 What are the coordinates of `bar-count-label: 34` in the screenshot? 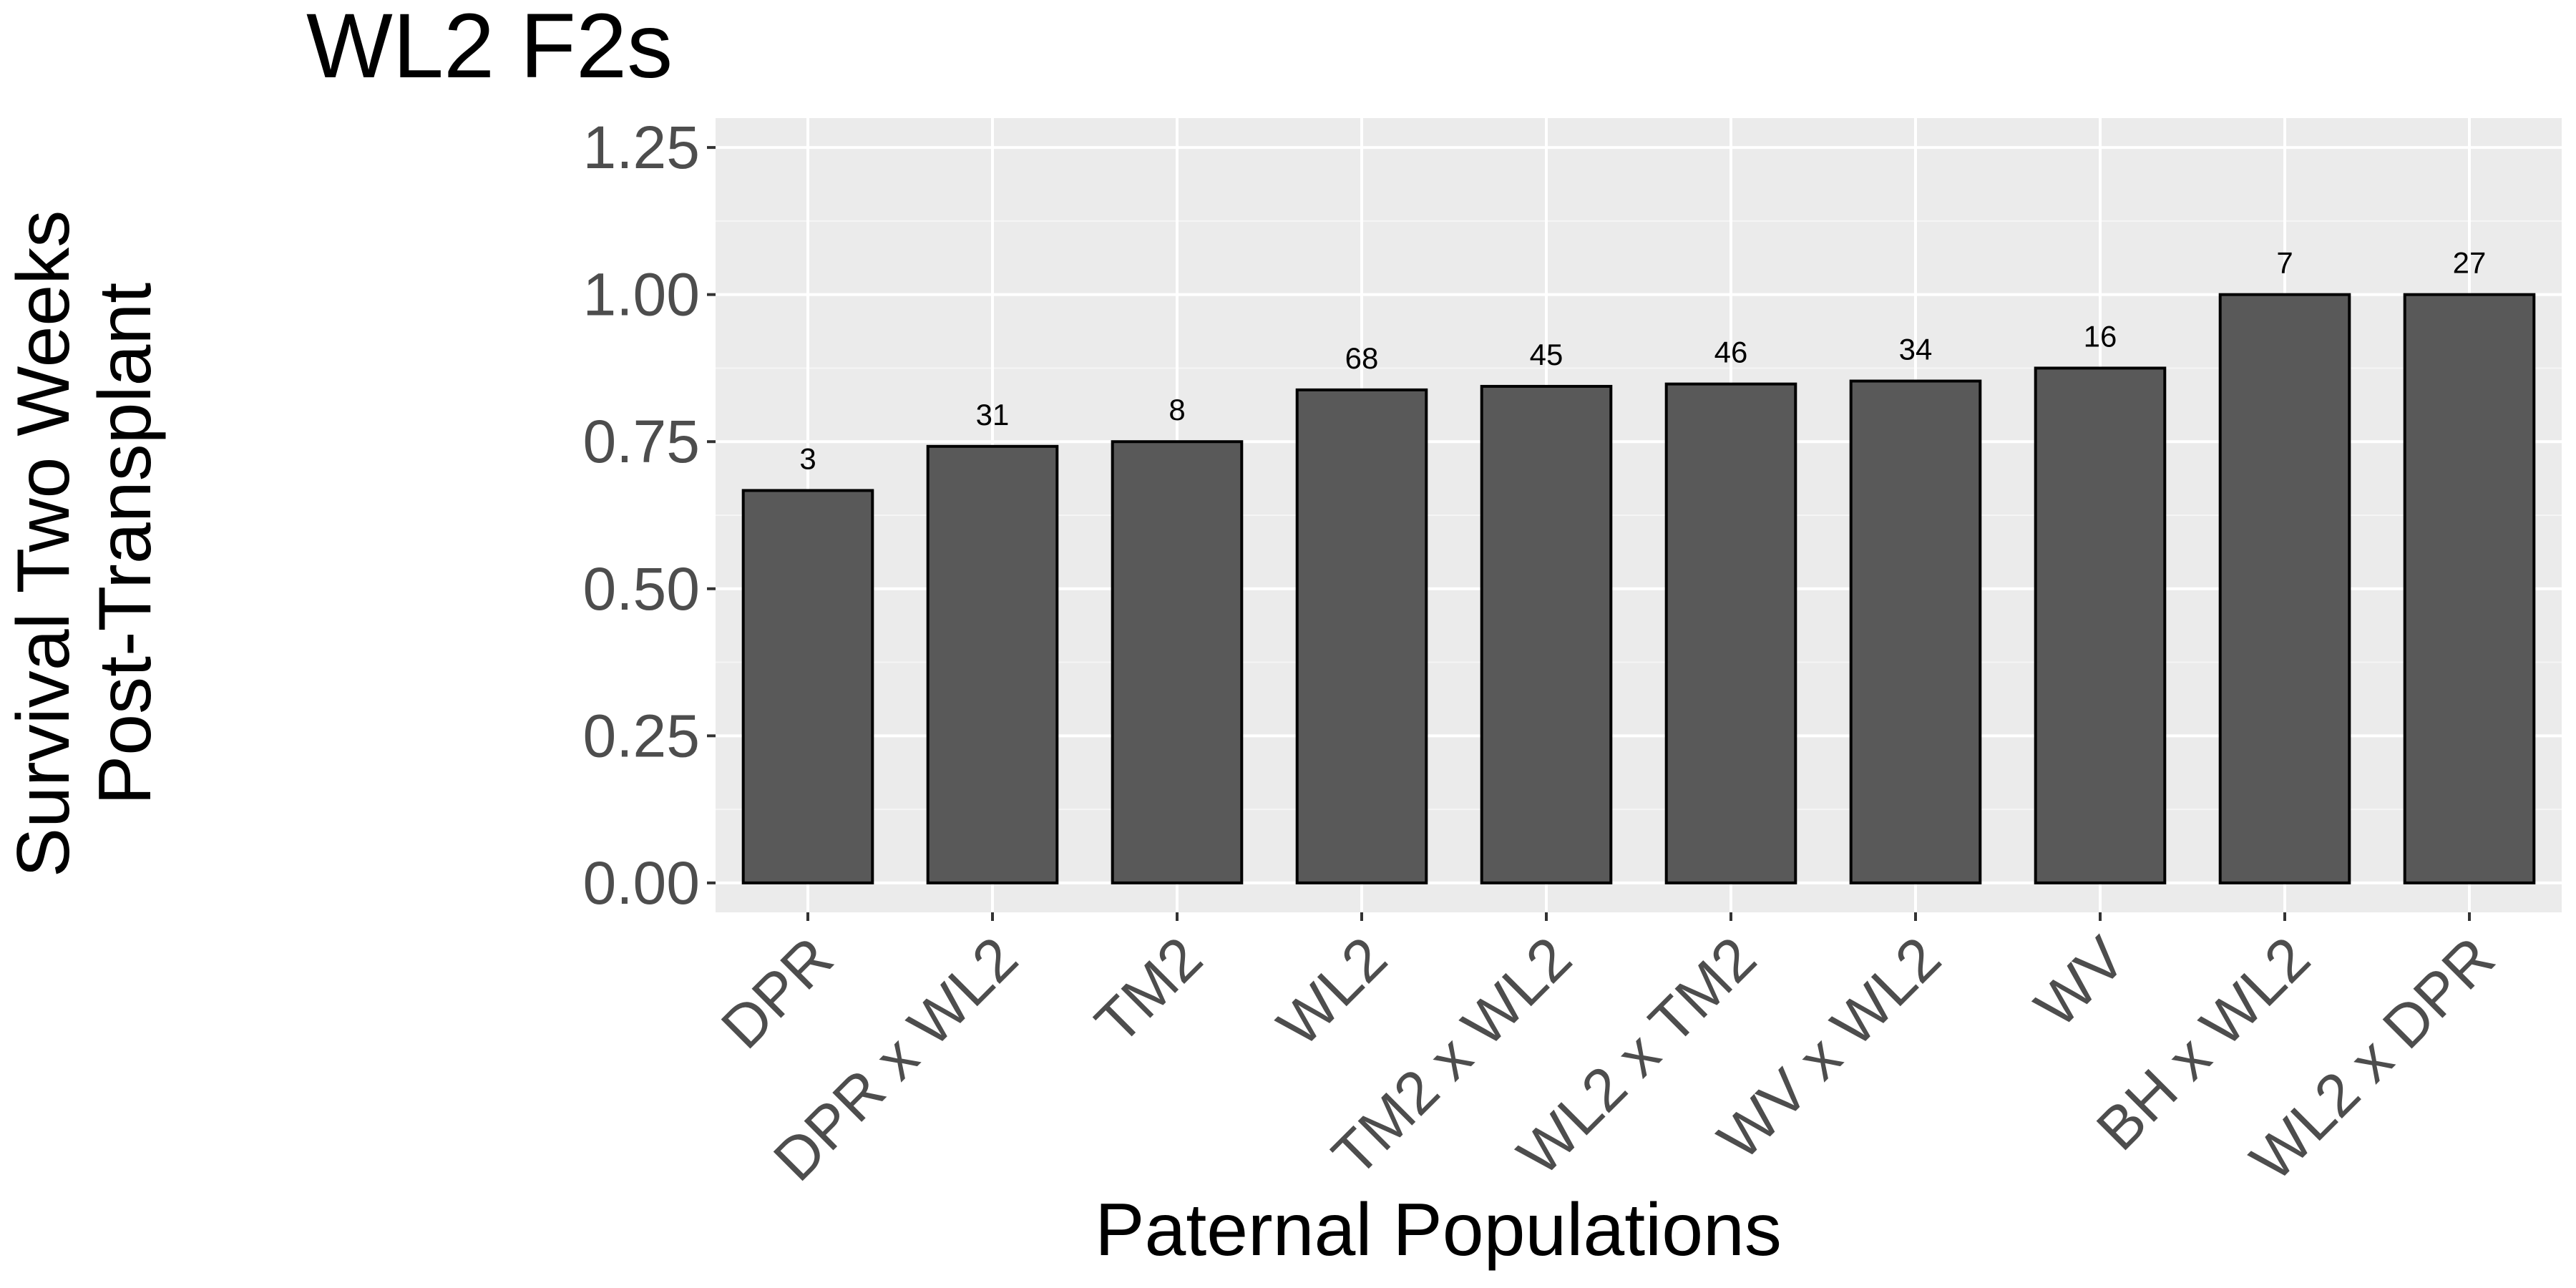 It's located at (1916, 349).